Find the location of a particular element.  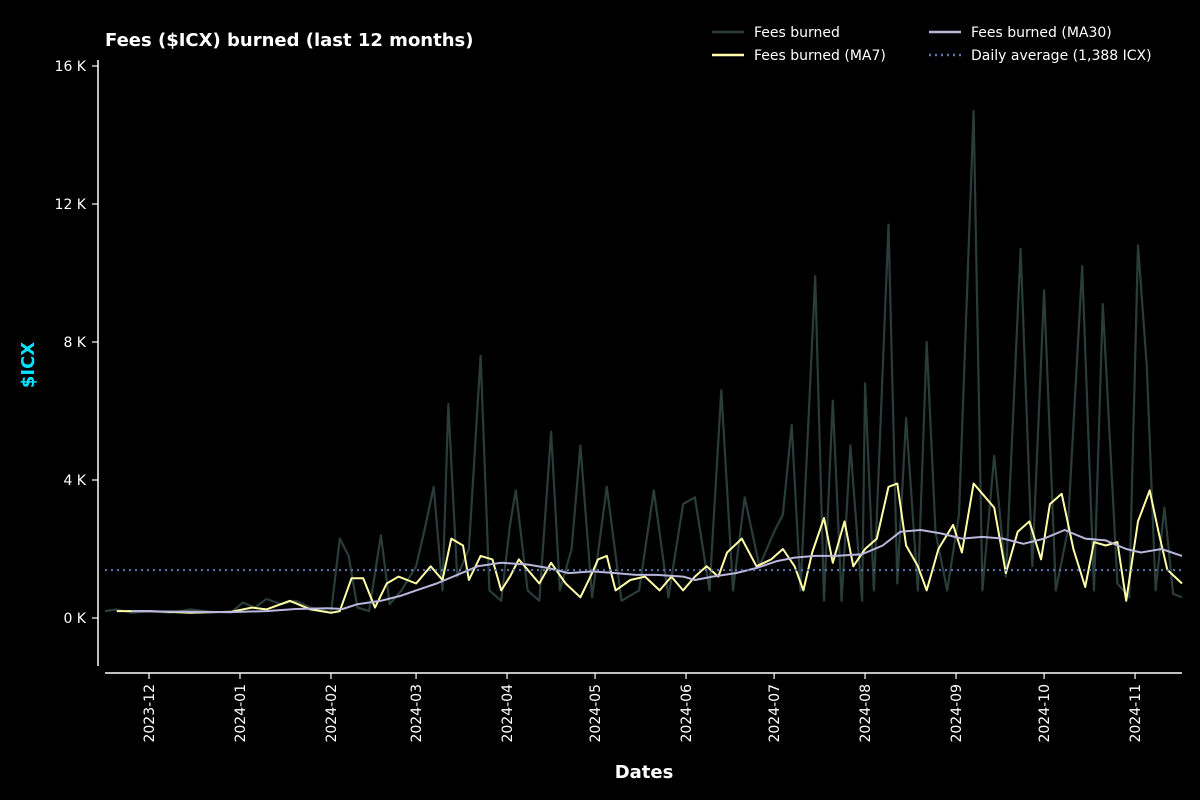

x-axis-label: Dates is located at coordinates (644, 772).